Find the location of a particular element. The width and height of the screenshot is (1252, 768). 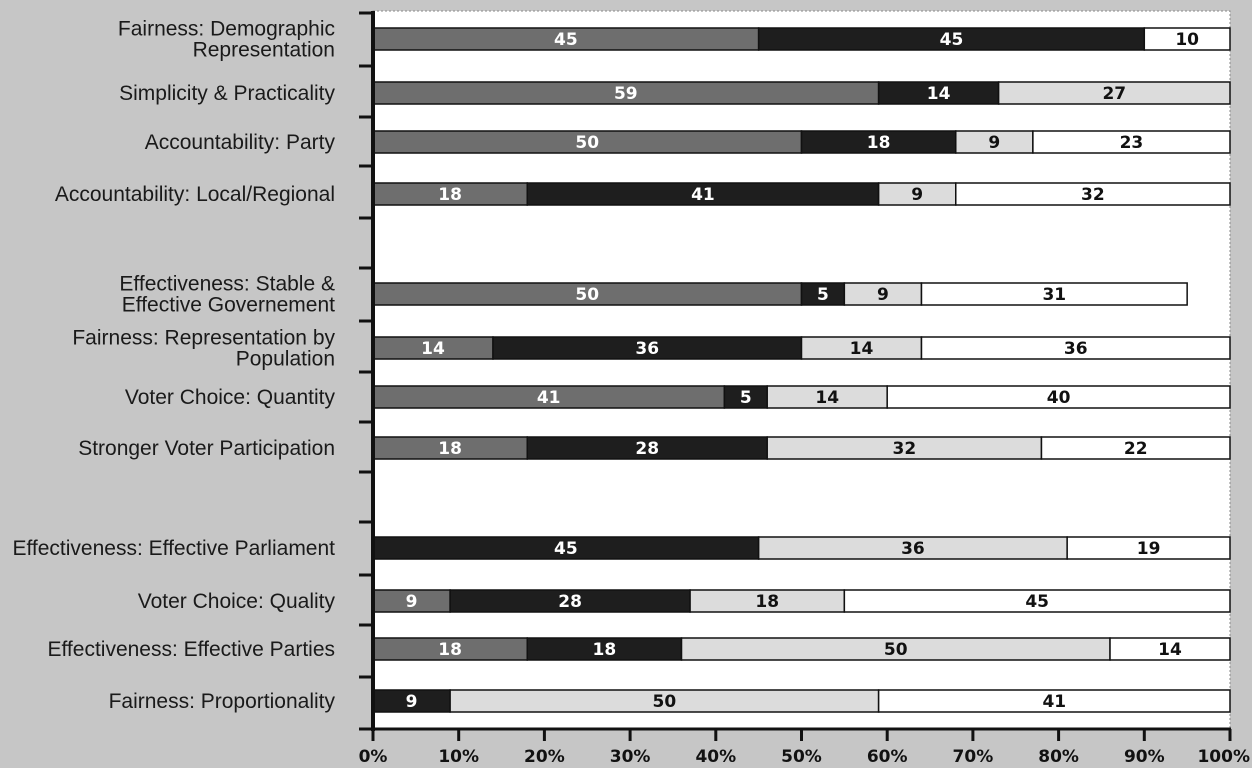

x-tick-label: 80% is located at coordinates (1058, 757).